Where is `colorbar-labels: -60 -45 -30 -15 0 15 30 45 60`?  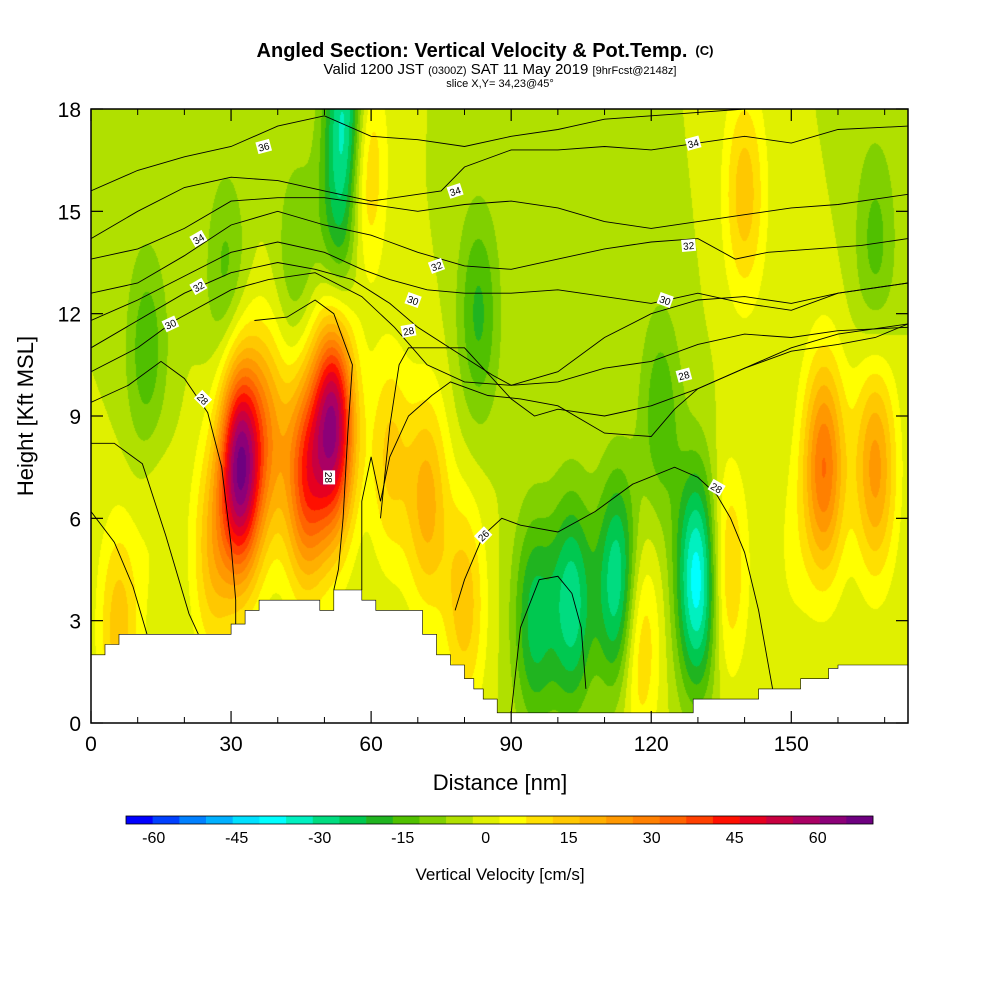
colorbar-labels: -60 -45 -30 -15 0 15 30 45 60 is located at coordinates (484, 838).